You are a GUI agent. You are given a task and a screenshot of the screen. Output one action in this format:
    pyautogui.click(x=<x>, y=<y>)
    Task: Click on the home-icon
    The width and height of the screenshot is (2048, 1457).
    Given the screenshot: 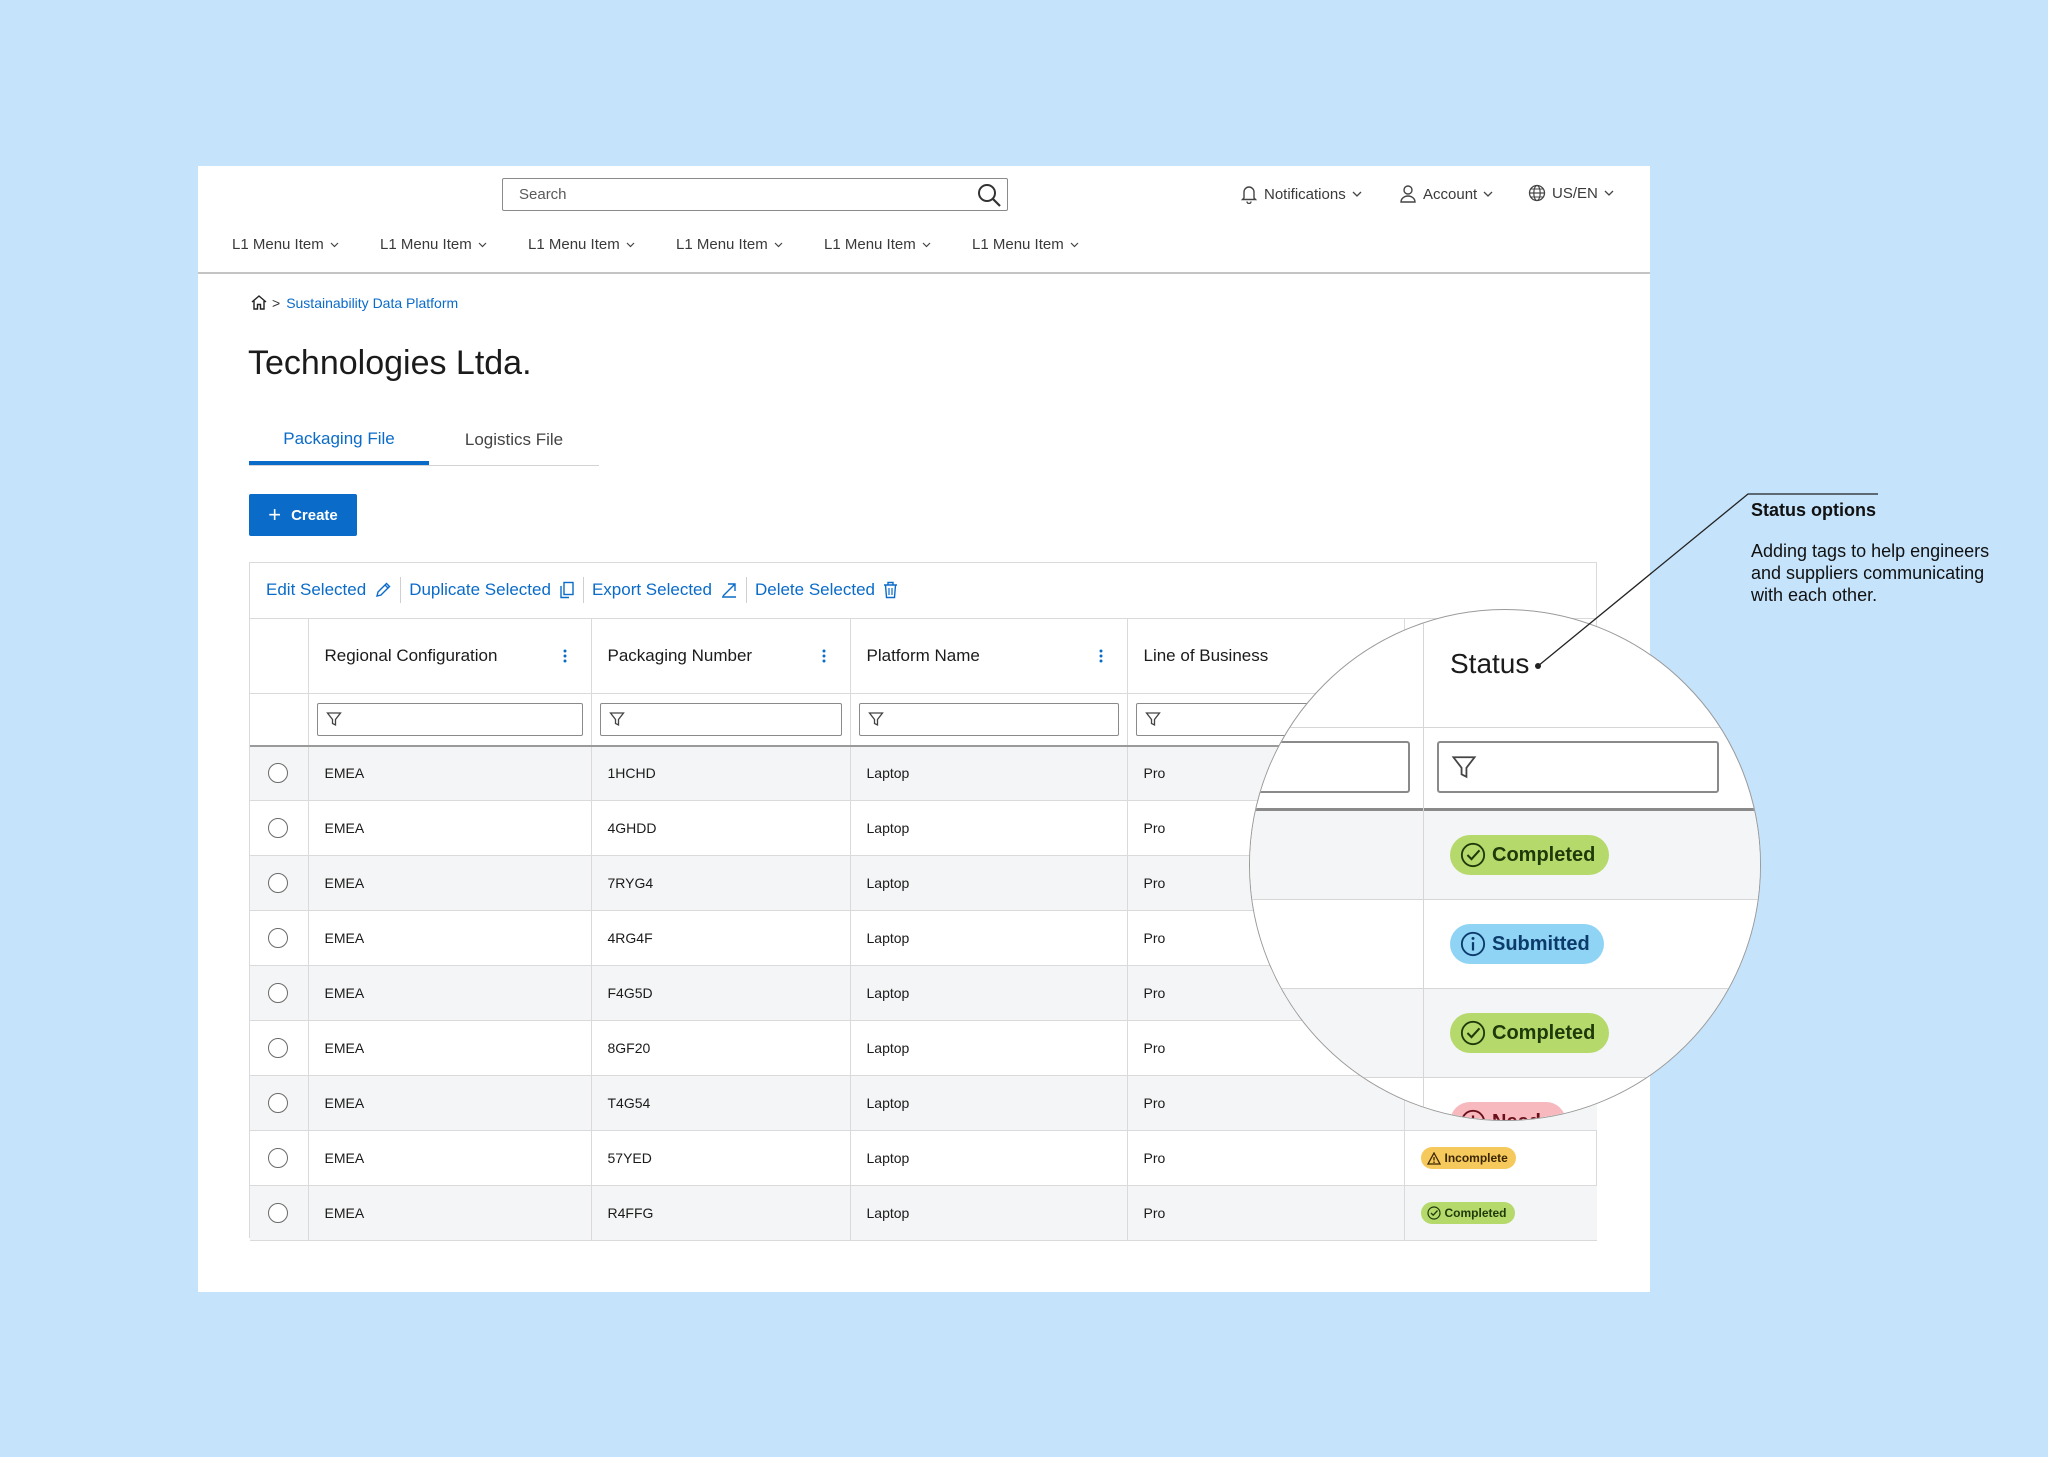 What is the action you would take?
    pyautogui.click(x=259, y=302)
    